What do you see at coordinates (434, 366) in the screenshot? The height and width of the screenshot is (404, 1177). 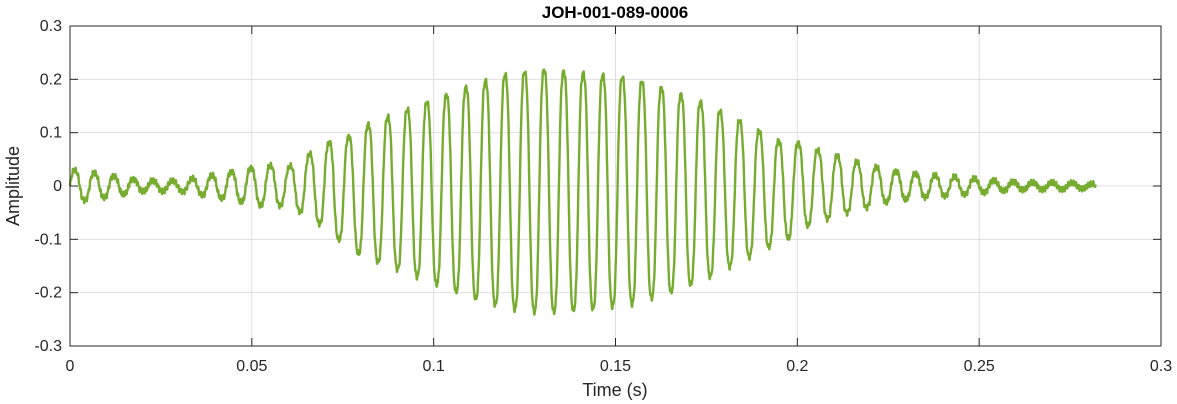 I see `x-tick-label: 0.1` at bounding box center [434, 366].